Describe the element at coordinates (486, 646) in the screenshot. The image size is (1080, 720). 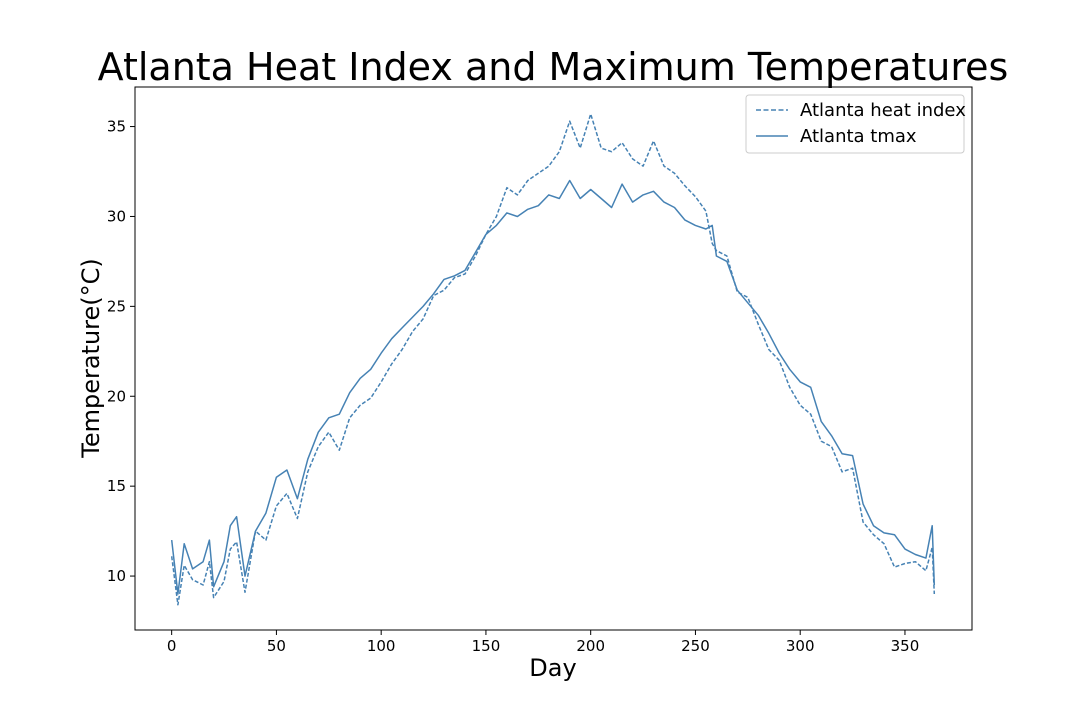
I see `x-tick-label: 150` at that location.